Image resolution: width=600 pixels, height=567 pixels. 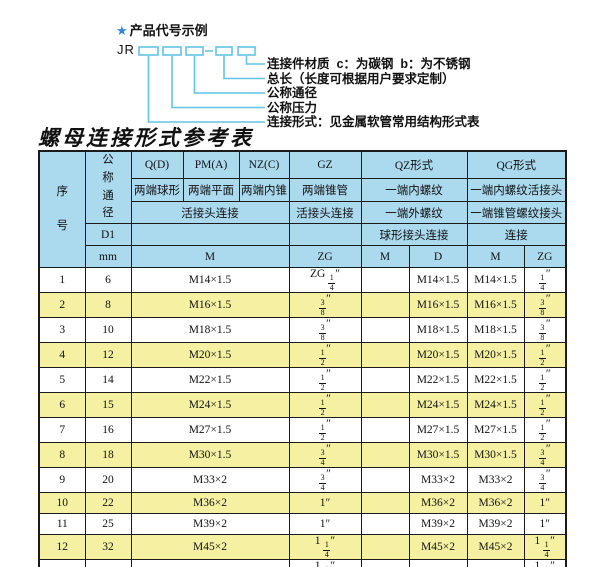 I want to click on diagram-label-pressure: 公称压力, so click(x=292, y=107).